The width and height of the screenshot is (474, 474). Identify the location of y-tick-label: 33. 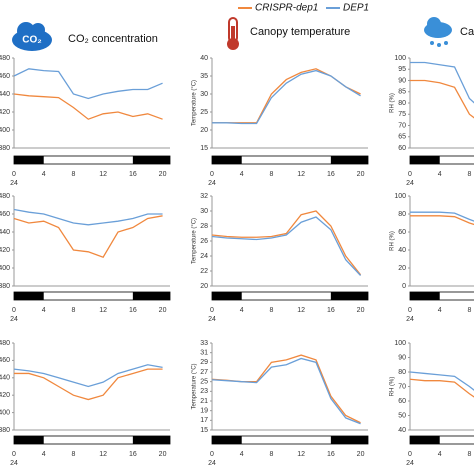
(204, 343).